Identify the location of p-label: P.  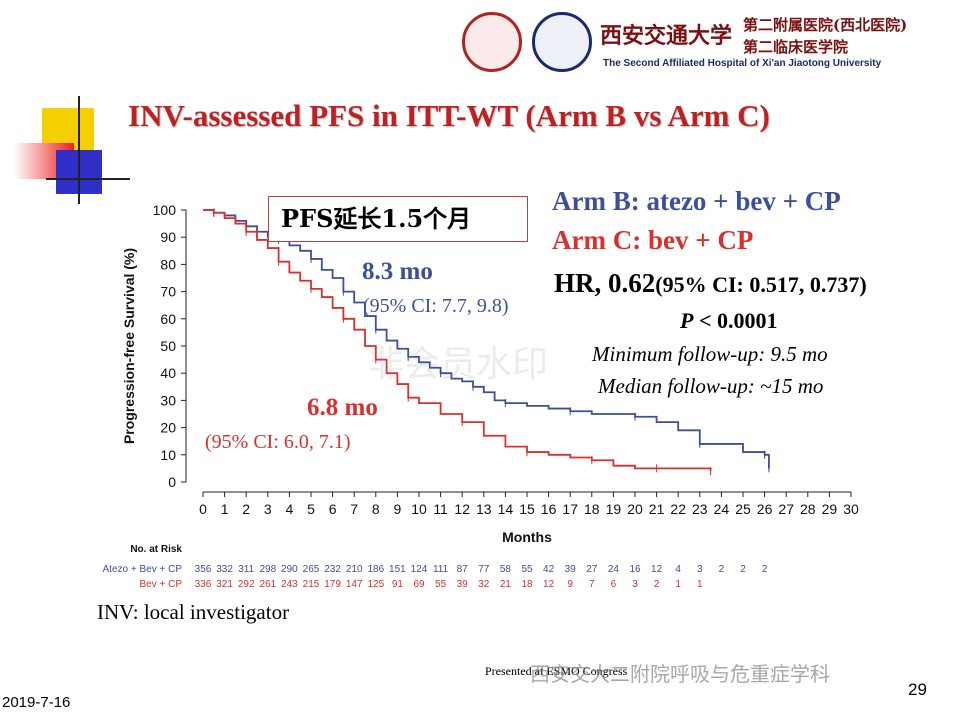
(687, 320).